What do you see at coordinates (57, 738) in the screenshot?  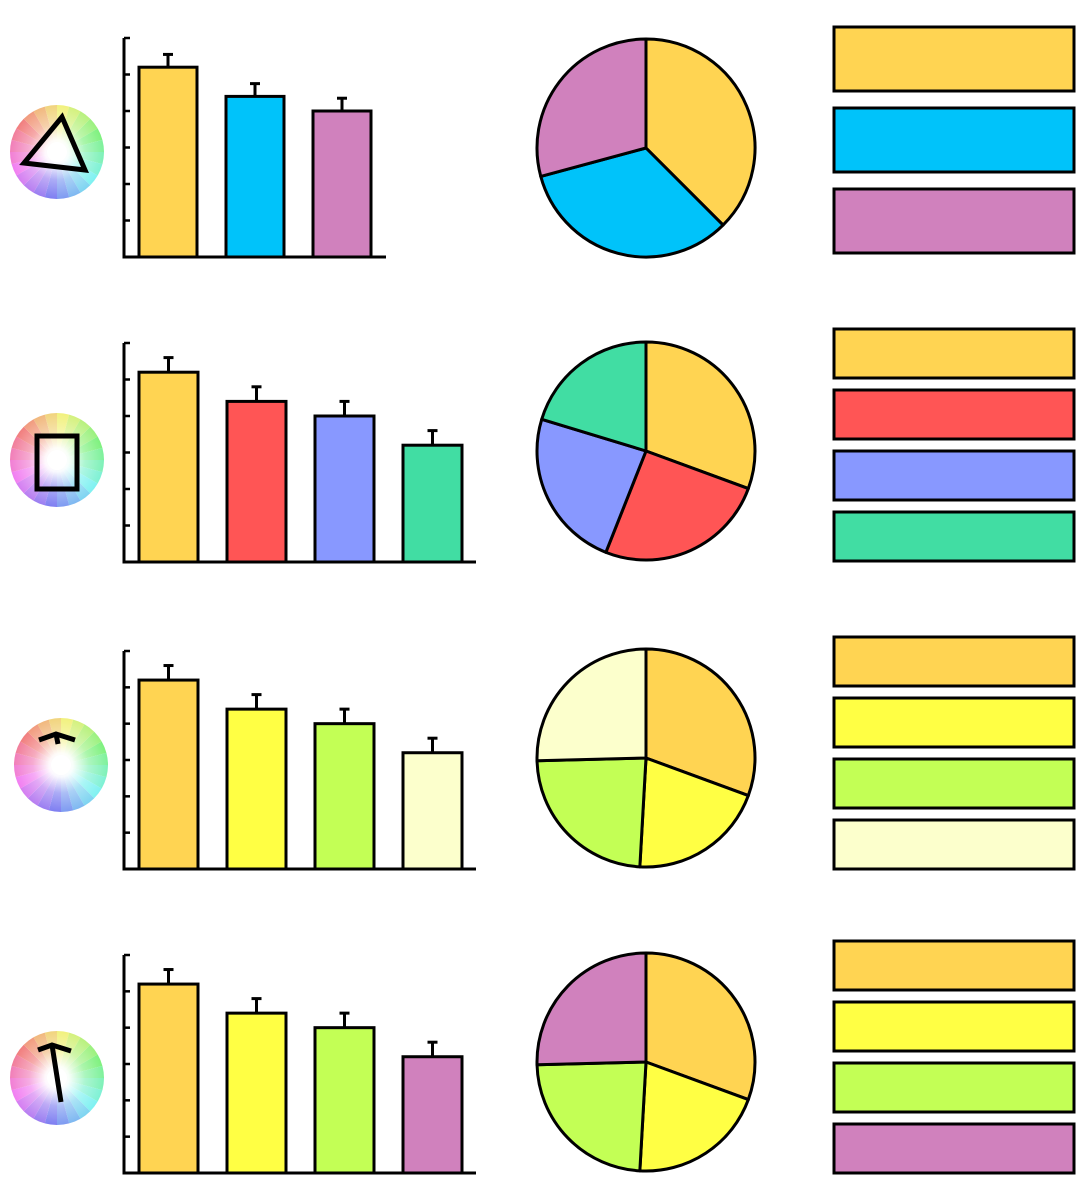 I see `analogous-arrow-icon` at bounding box center [57, 738].